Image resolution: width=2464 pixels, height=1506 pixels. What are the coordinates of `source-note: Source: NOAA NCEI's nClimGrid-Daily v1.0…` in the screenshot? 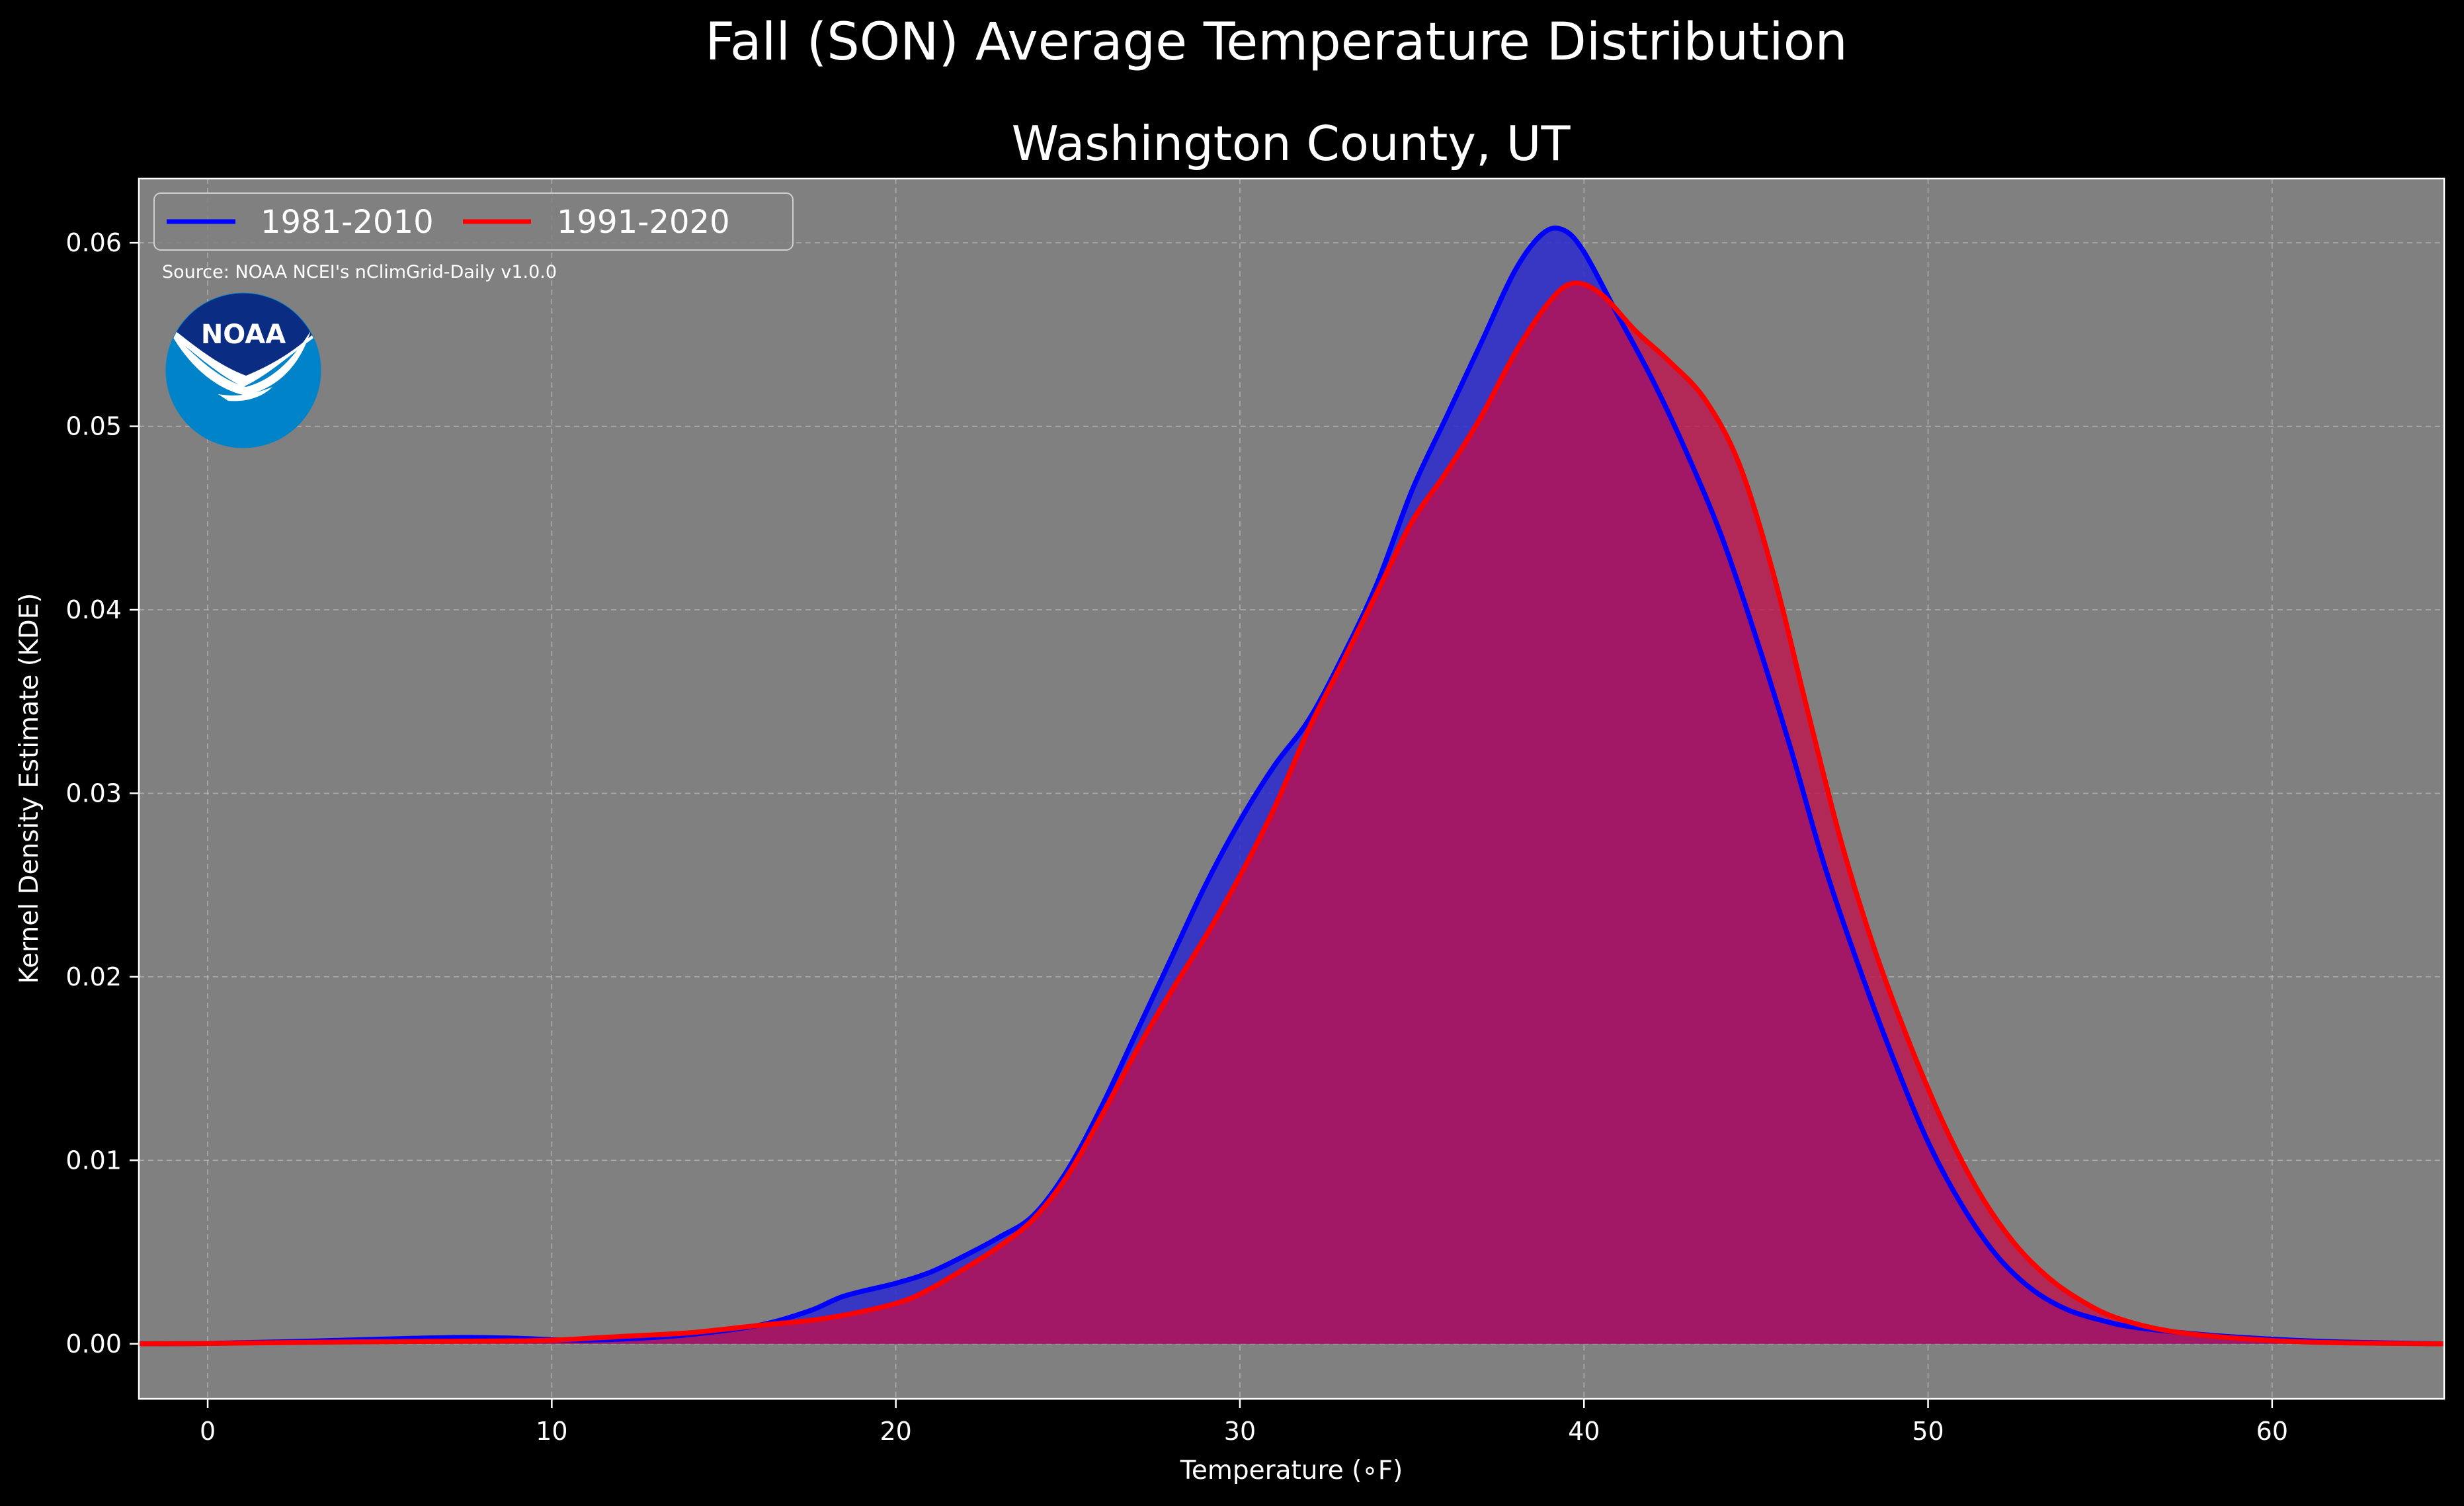 It's located at (360, 272).